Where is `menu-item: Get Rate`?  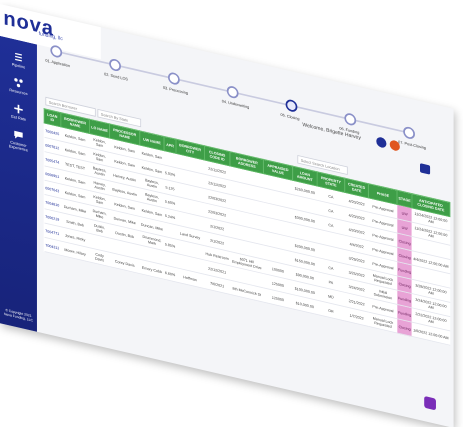 menu-item: Get Rate is located at coordinates (19, 112).